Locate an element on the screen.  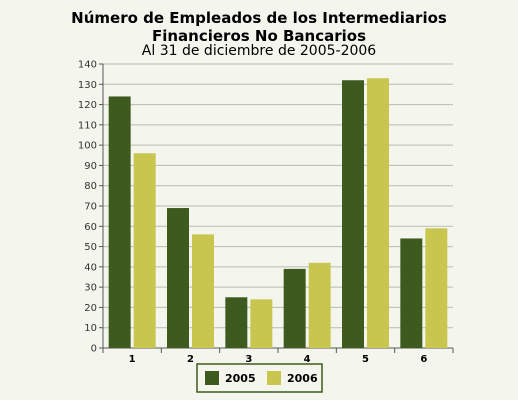
chart-subtitle: Al 31 de diciembre de 2005-2006 is located at coordinates (259, 51).